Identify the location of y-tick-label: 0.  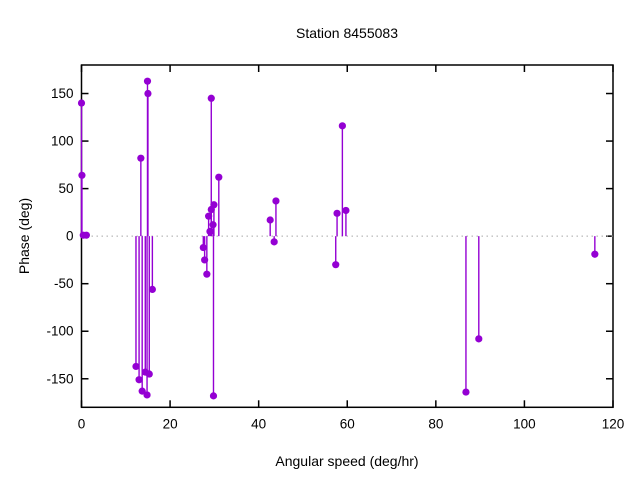
(70, 236).